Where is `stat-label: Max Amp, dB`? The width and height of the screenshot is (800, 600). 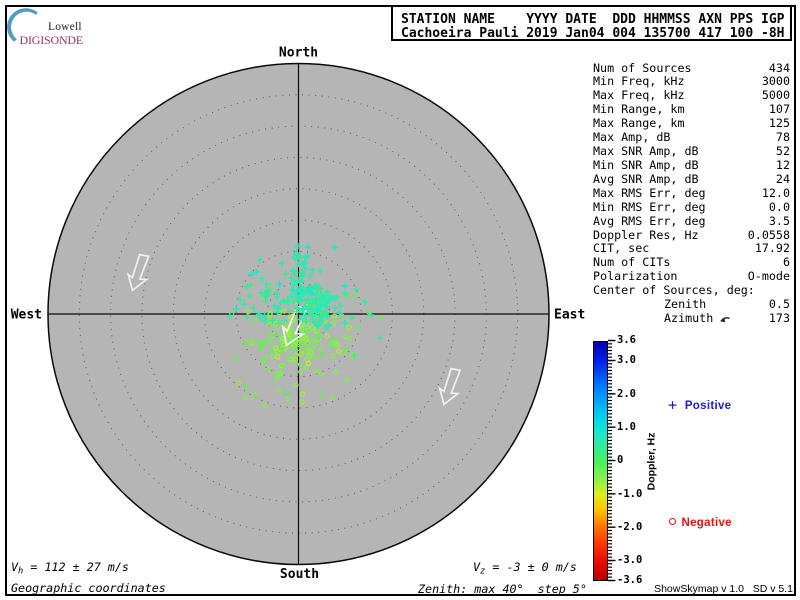 stat-label: Max Amp, dB is located at coordinates (632, 137).